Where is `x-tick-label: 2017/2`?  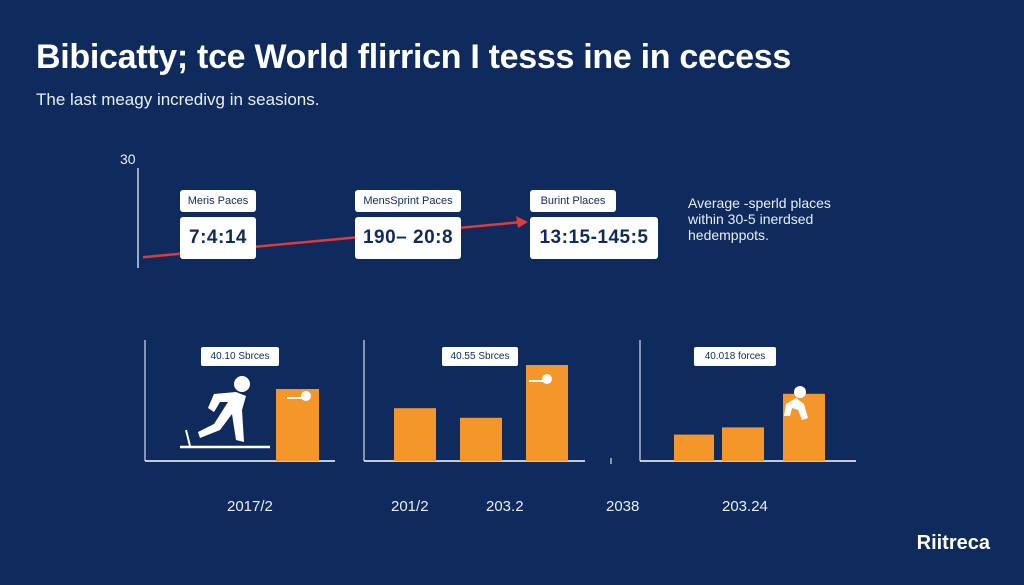
x-tick-label: 2017/2 is located at coordinates (250, 506).